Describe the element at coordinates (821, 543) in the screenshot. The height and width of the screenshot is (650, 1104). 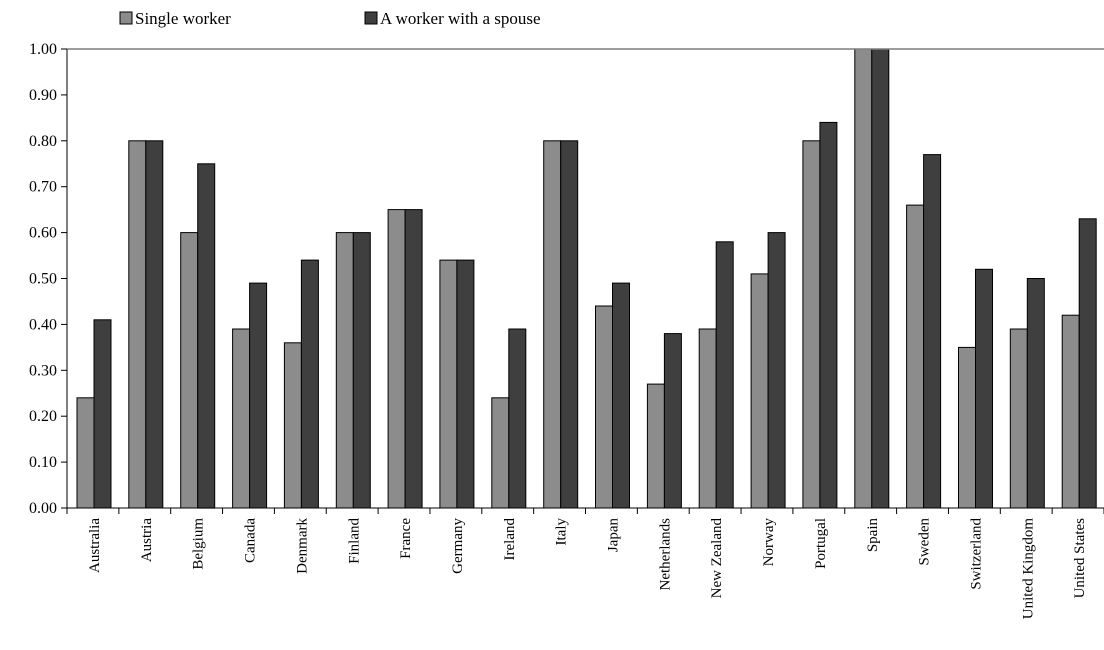
I see `x-tick-label-portugal: Portugal` at that location.